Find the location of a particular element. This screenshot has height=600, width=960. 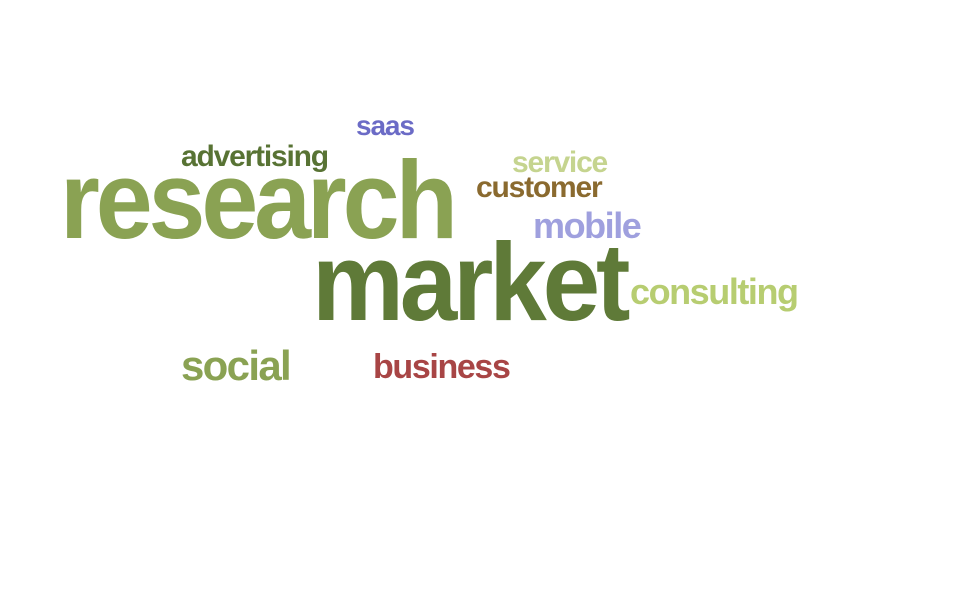

word-mobile: mobile is located at coordinates (587, 225).